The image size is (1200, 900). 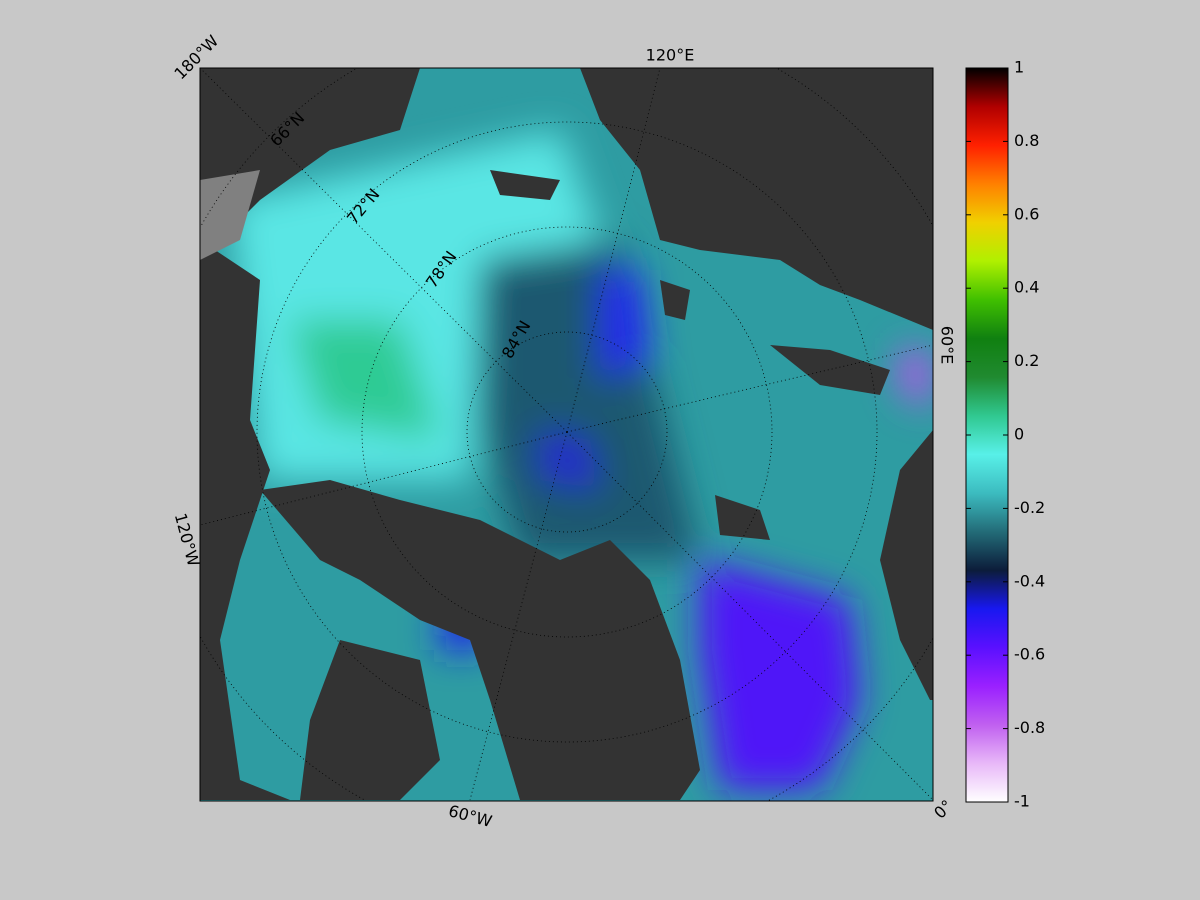 What do you see at coordinates (1026, 140) in the screenshot?
I see `colorbar-tick-label: 0.8` at bounding box center [1026, 140].